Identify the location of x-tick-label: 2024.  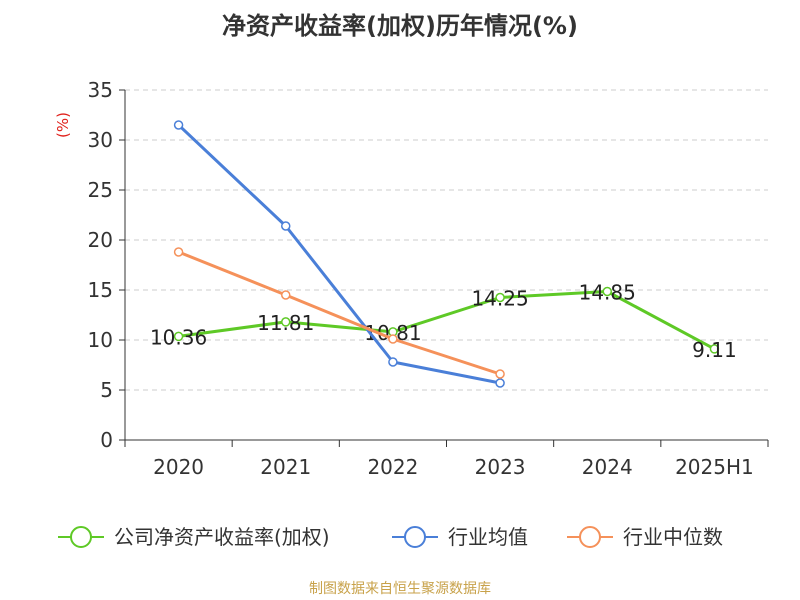
(607, 467).